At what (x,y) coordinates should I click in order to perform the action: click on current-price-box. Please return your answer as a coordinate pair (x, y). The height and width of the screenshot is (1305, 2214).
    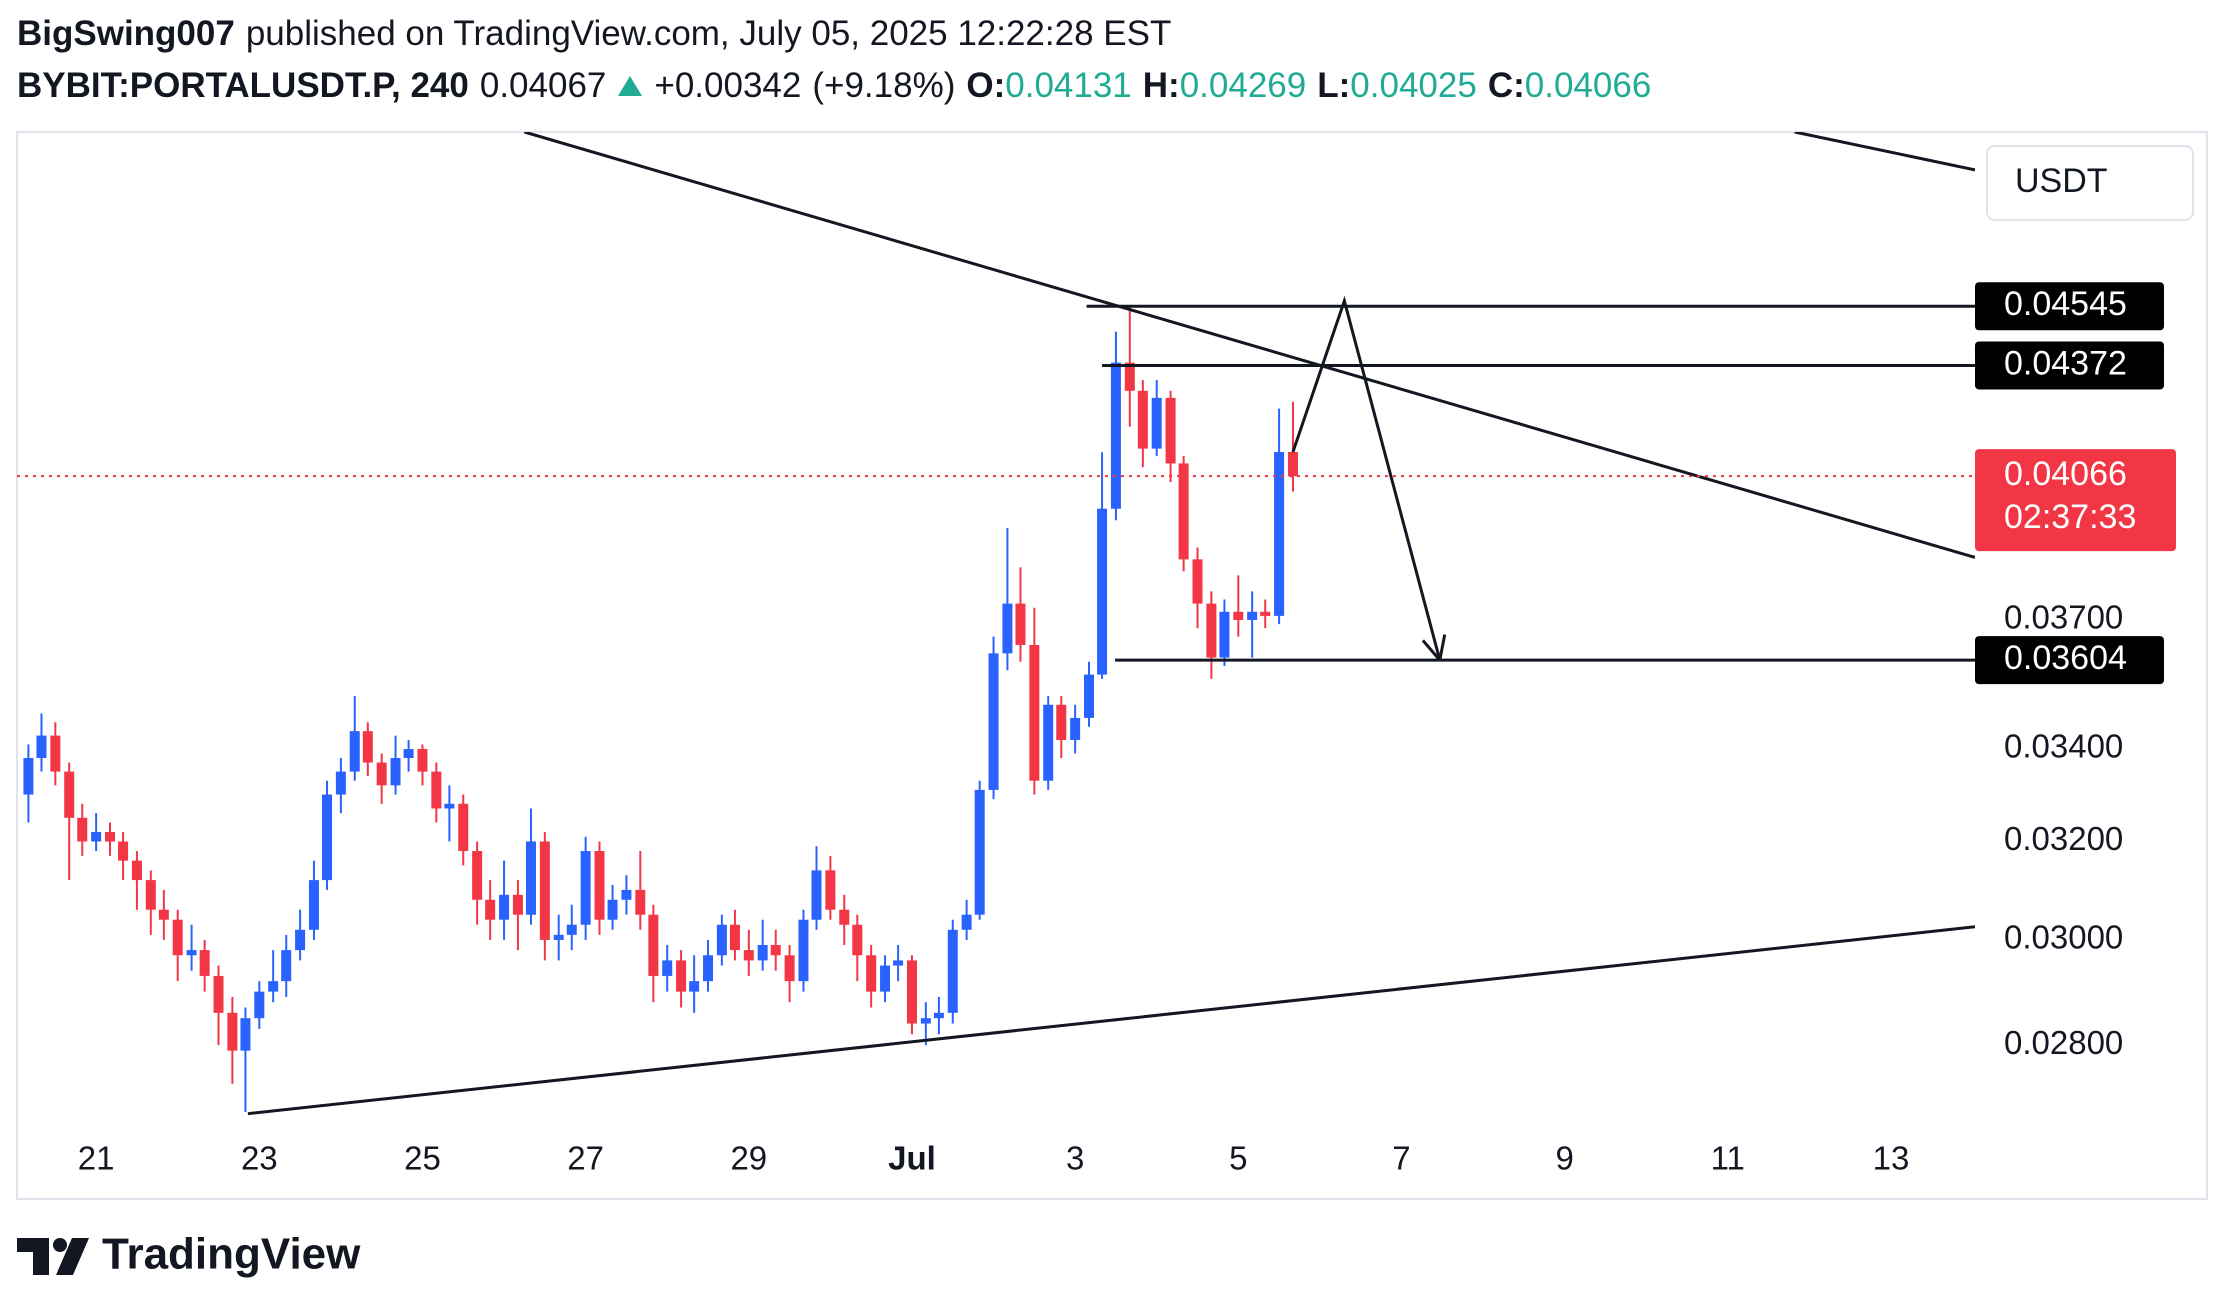
    Looking at the image, I should click on (2075, 500).